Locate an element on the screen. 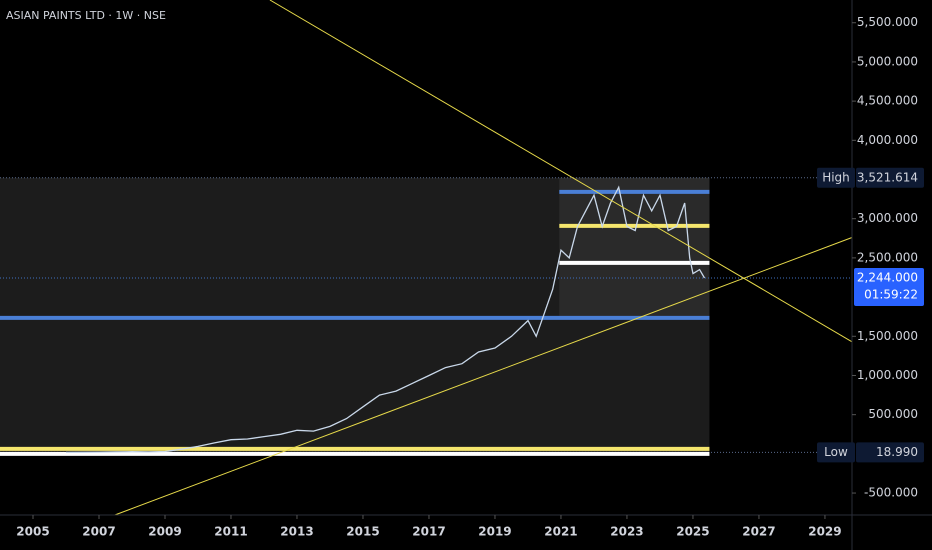 This screenshot has width=932, height=550. x-tick-label: 2025 is located at coordinates (692, 532).